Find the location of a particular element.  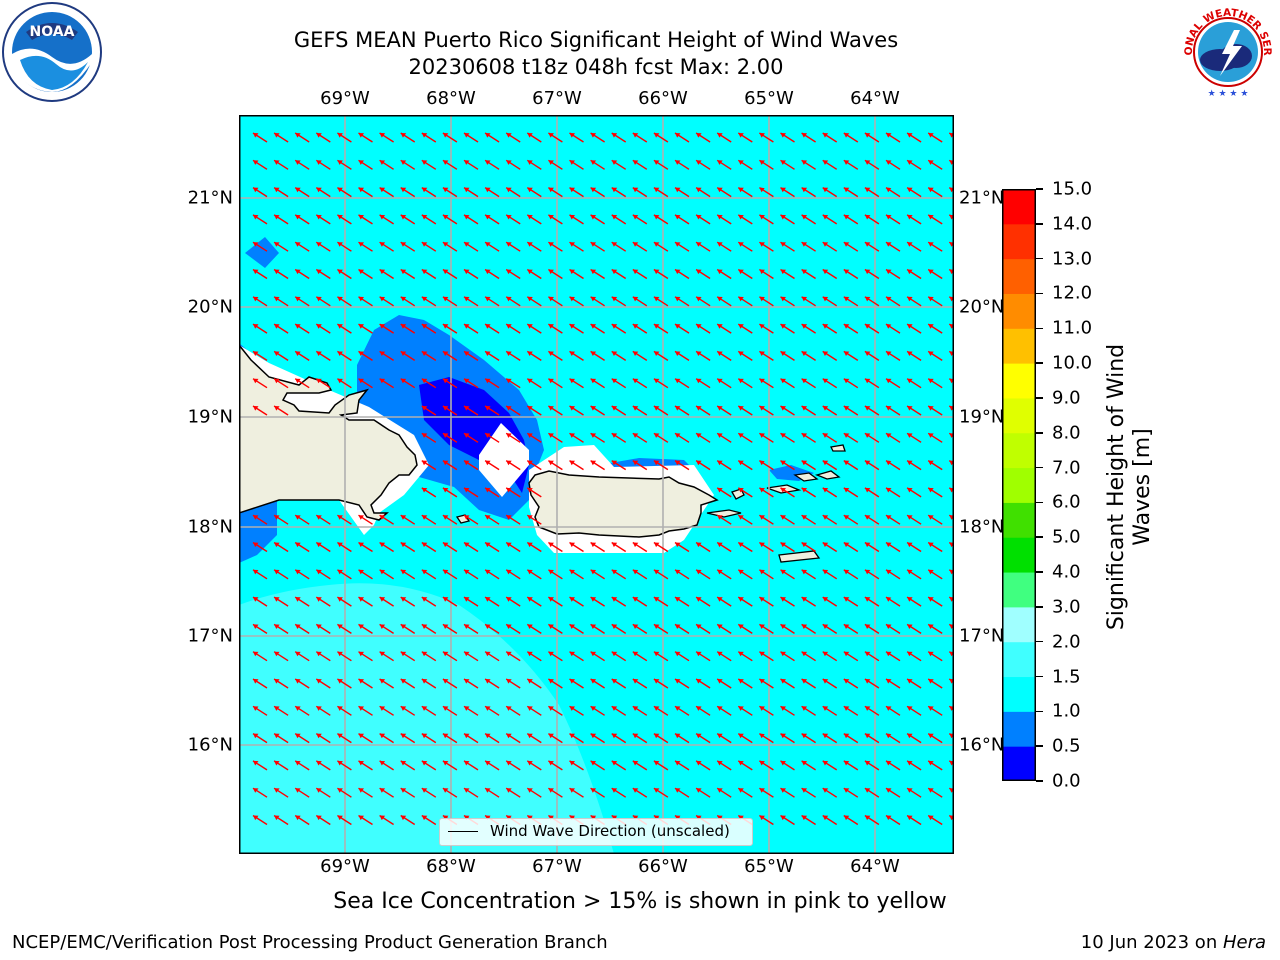

lon-label-top-68w: 68°W is located at coordinates (451, 98).